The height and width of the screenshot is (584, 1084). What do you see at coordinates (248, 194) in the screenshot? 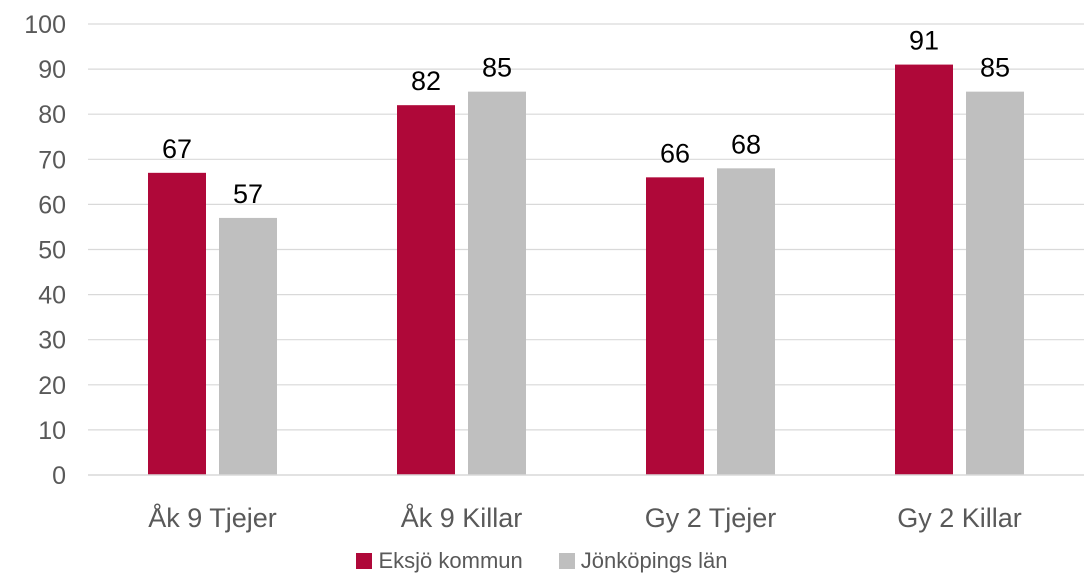
I see `data-label: 57` at bounding box center [248, 194].